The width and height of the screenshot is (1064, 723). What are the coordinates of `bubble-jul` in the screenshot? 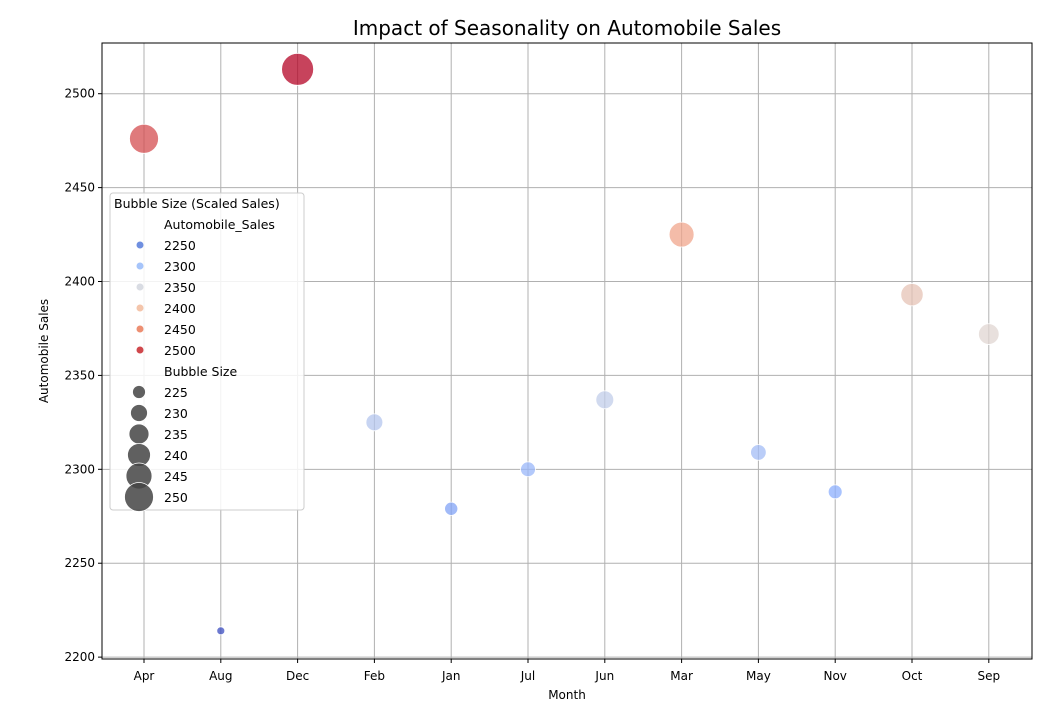 It's located at (528, 469).